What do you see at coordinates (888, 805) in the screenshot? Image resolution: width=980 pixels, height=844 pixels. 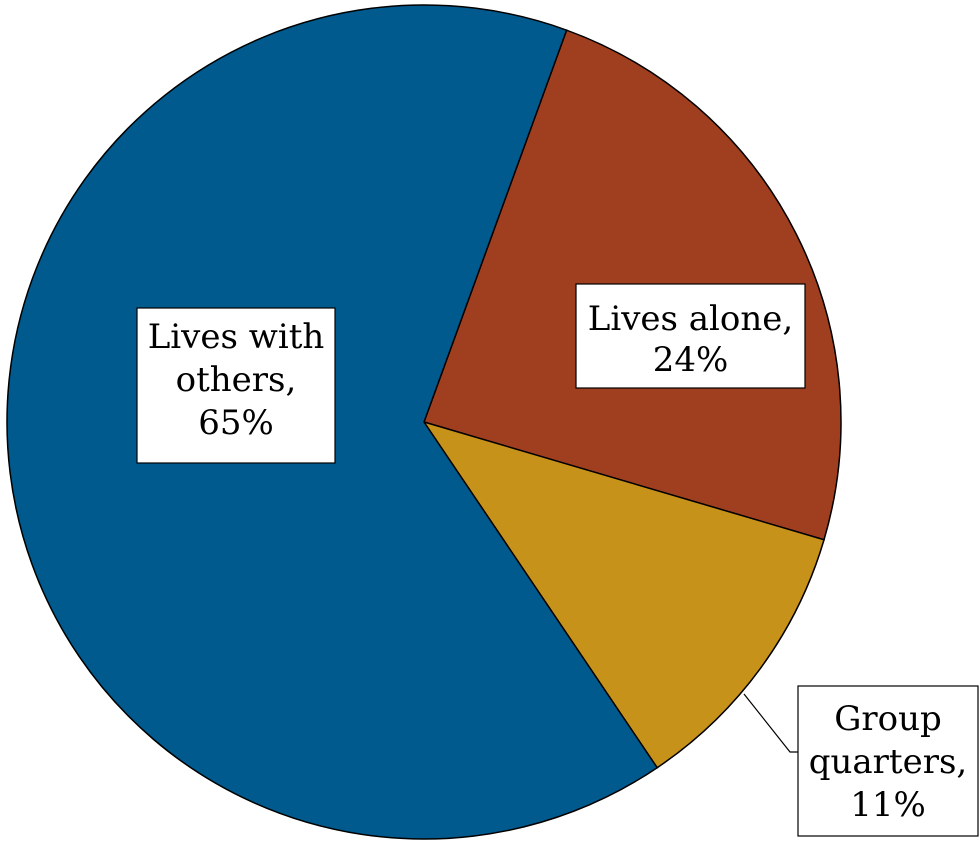 I see `label-line: 11%` at bounding box center [888, 805].